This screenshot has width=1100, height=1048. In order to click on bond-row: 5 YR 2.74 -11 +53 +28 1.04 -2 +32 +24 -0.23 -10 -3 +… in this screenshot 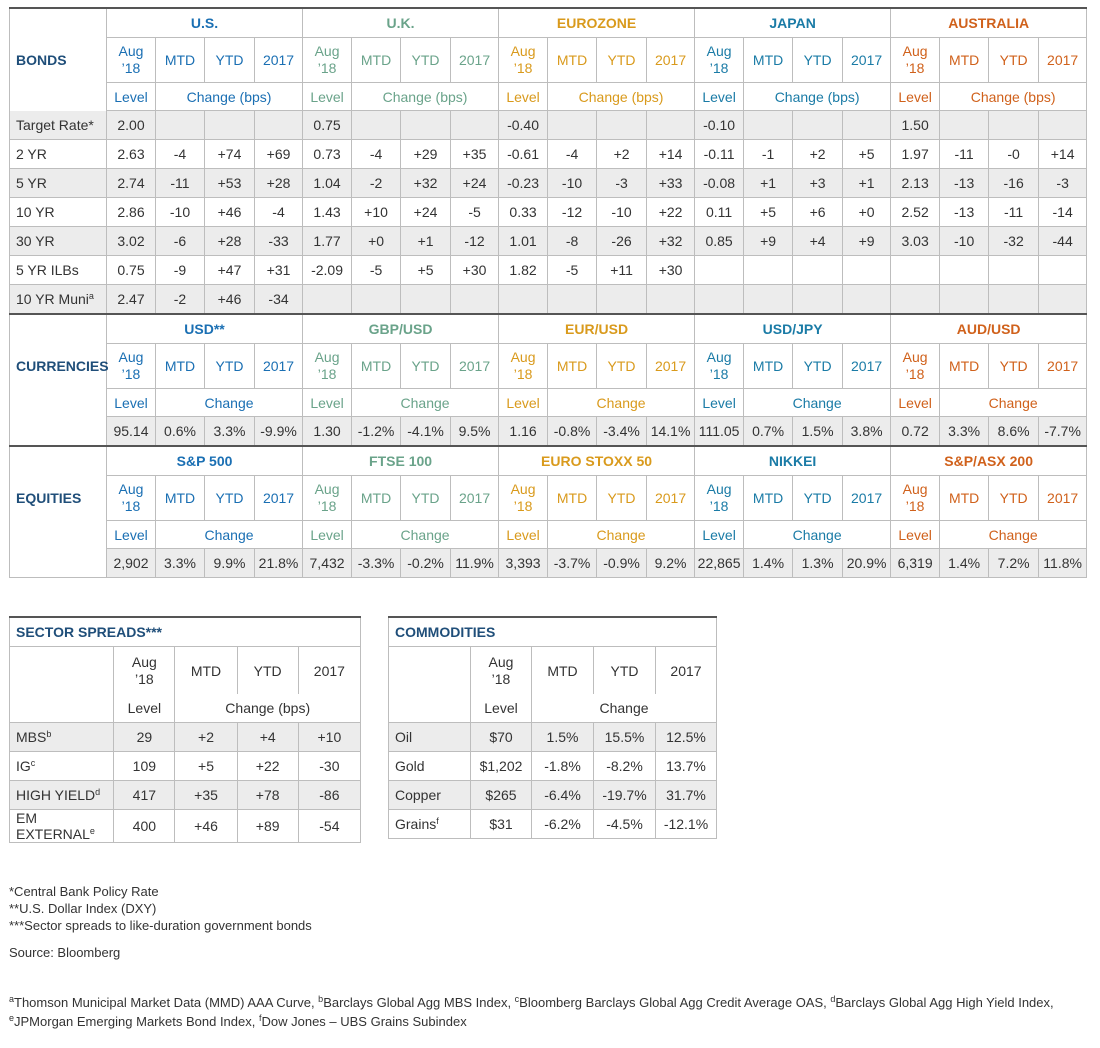, I will do `click(548, 183)`.